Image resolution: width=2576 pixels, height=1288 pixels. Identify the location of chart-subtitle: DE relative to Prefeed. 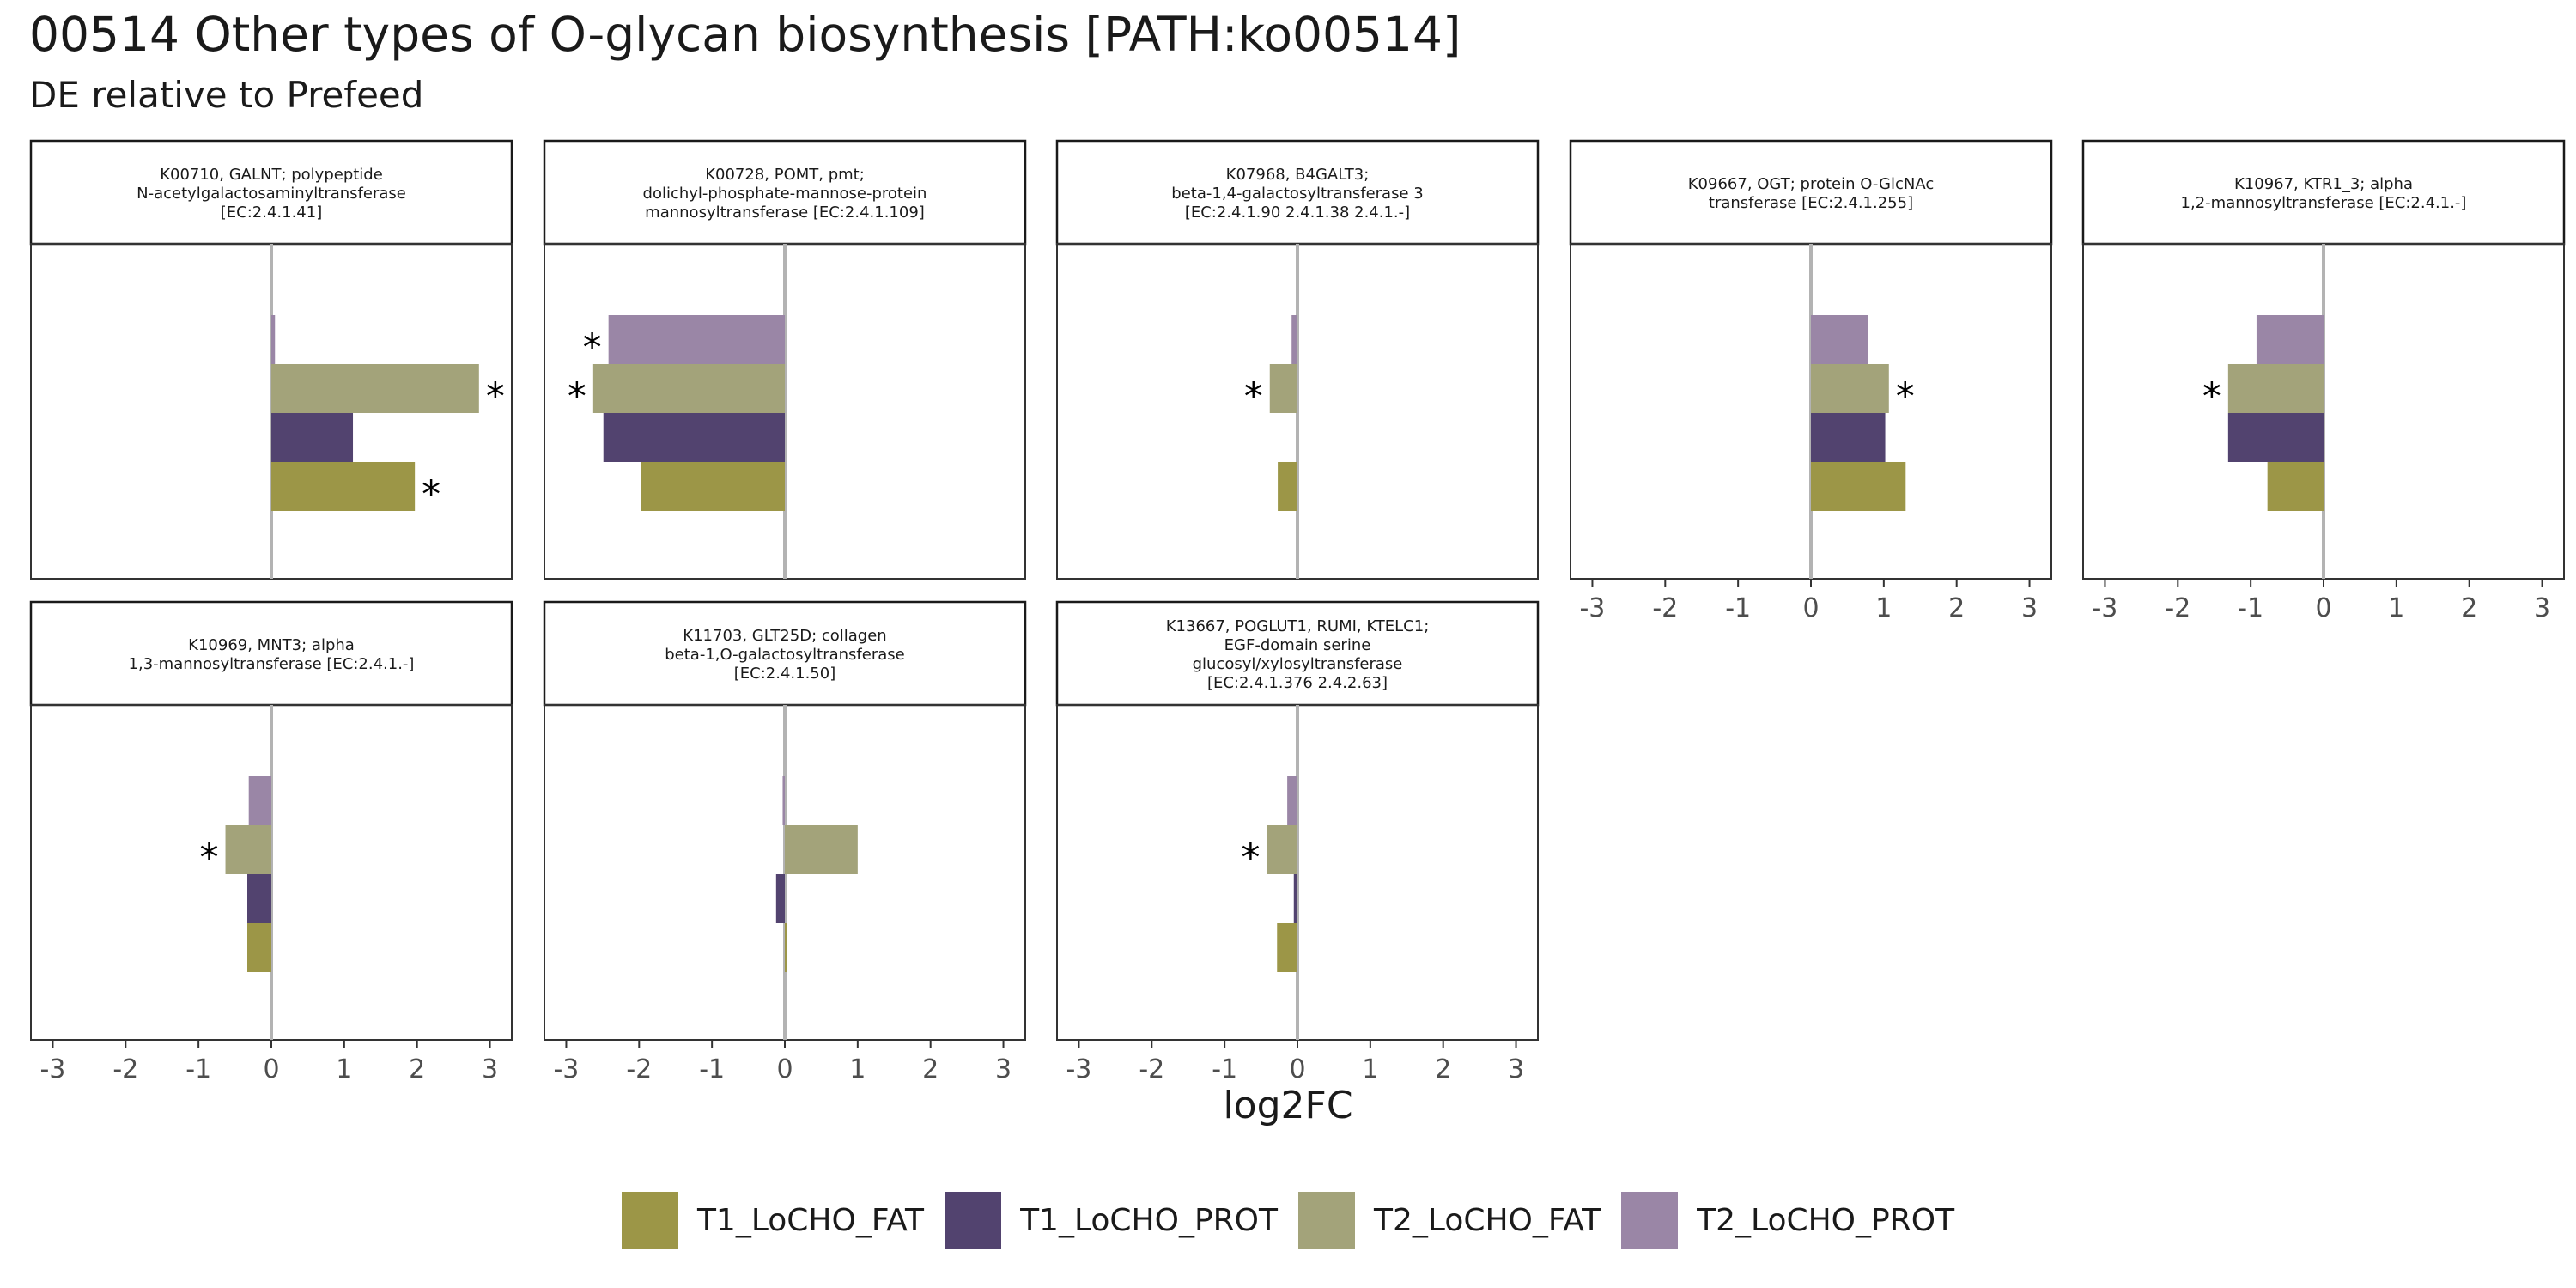
(227, 95).